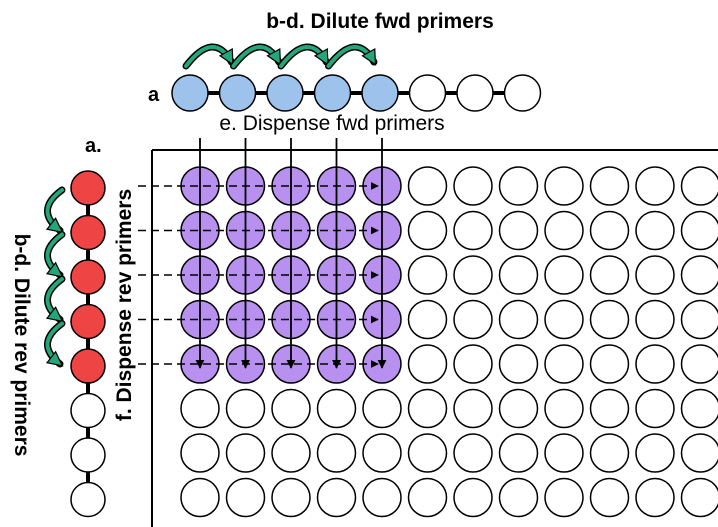  I want to click on rev-dilution-arrows, so click(55, 277).